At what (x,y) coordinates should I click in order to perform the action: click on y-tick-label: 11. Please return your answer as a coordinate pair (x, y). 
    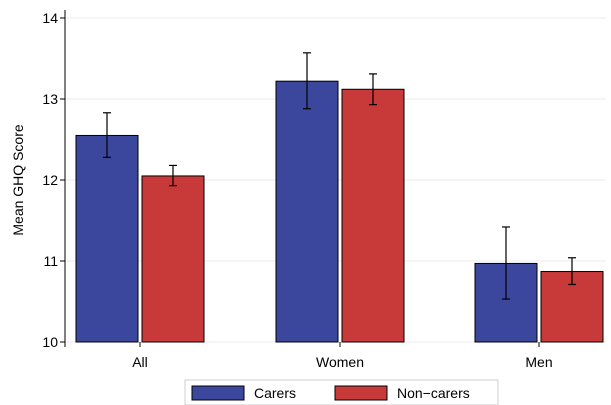
    Looking at the image, I should click on (50, 261).